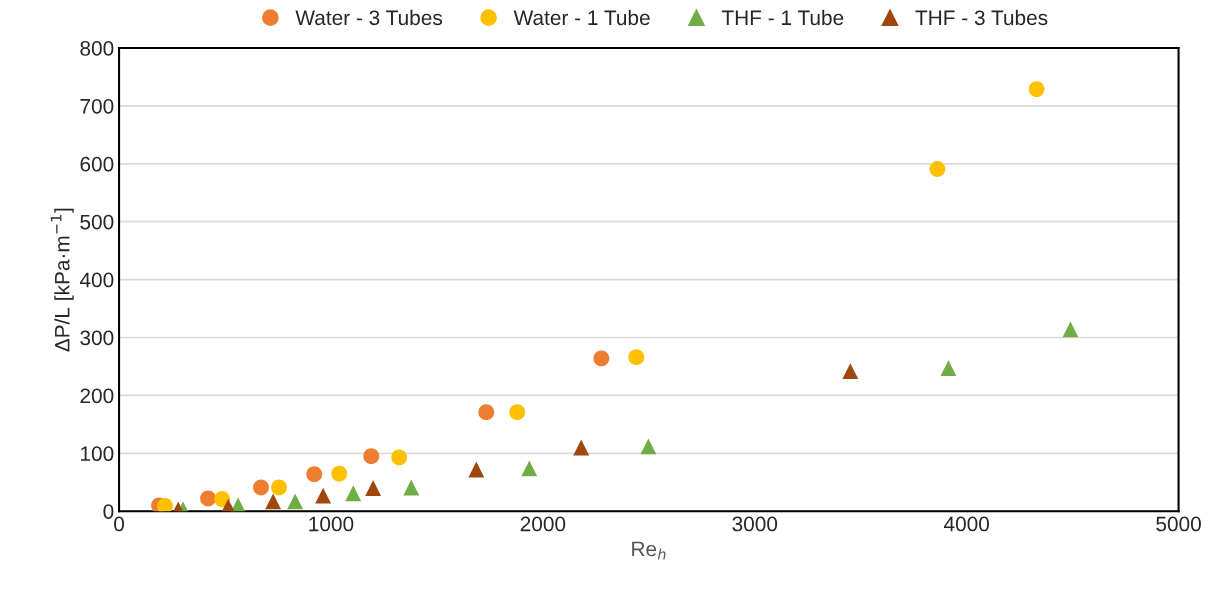 This screenshot has height=600, width=1215. I want to click on legend-label: THF - 3 Tubes, so click(981, 17).